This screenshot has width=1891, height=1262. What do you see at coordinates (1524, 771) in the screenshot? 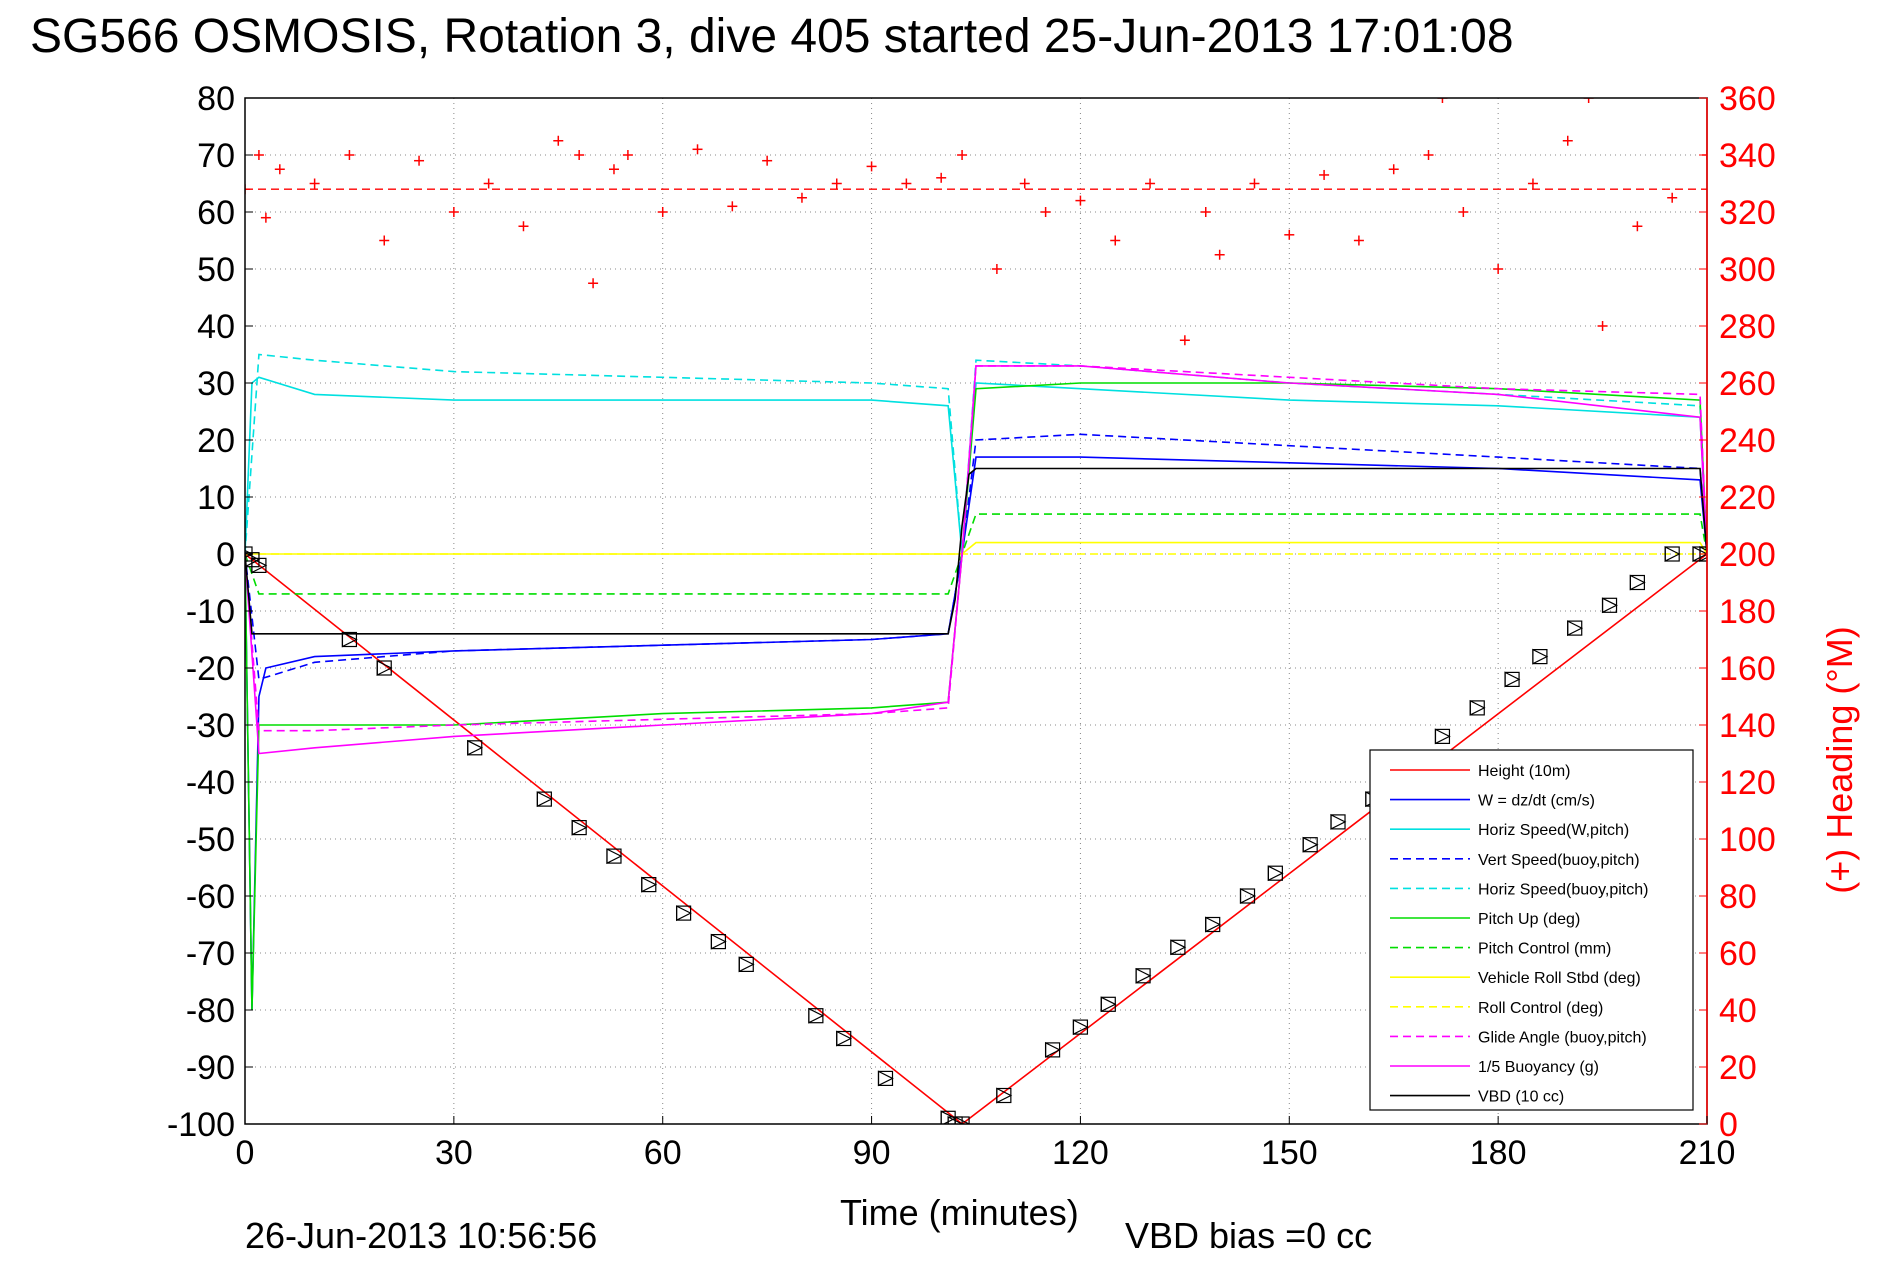
I see `legend-label: Height (10m)` at bounding box center [1524, 771].